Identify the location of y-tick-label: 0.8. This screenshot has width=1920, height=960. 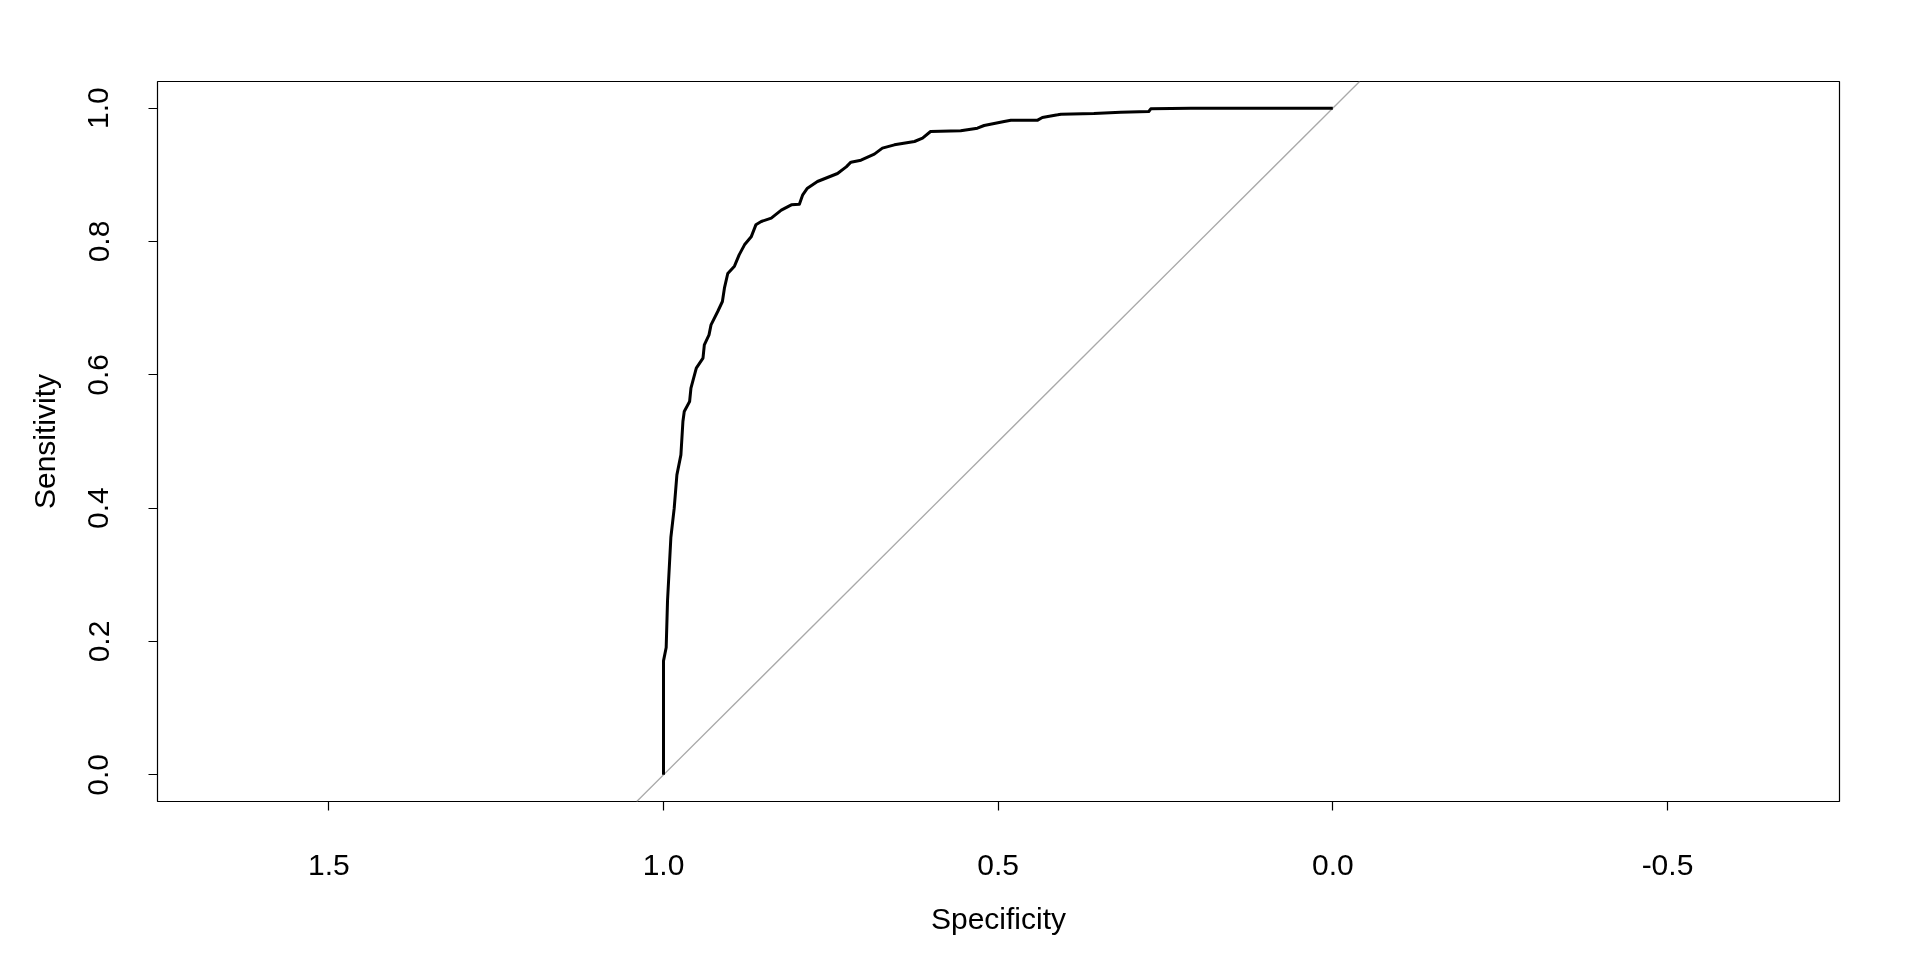
(98, 241).